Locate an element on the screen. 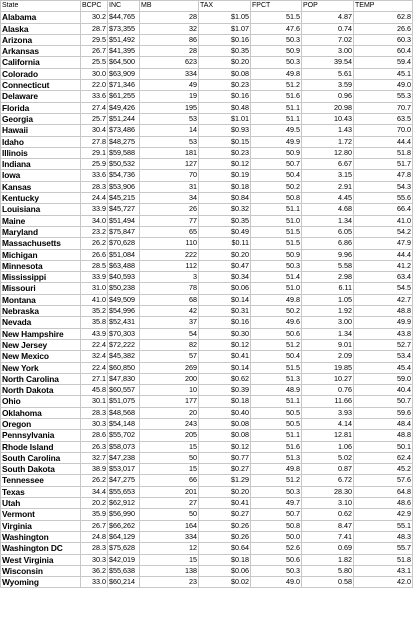 This screenshot has width=413, height=627. cell-fpct: 51.4 is located at coordinates (276, 277).